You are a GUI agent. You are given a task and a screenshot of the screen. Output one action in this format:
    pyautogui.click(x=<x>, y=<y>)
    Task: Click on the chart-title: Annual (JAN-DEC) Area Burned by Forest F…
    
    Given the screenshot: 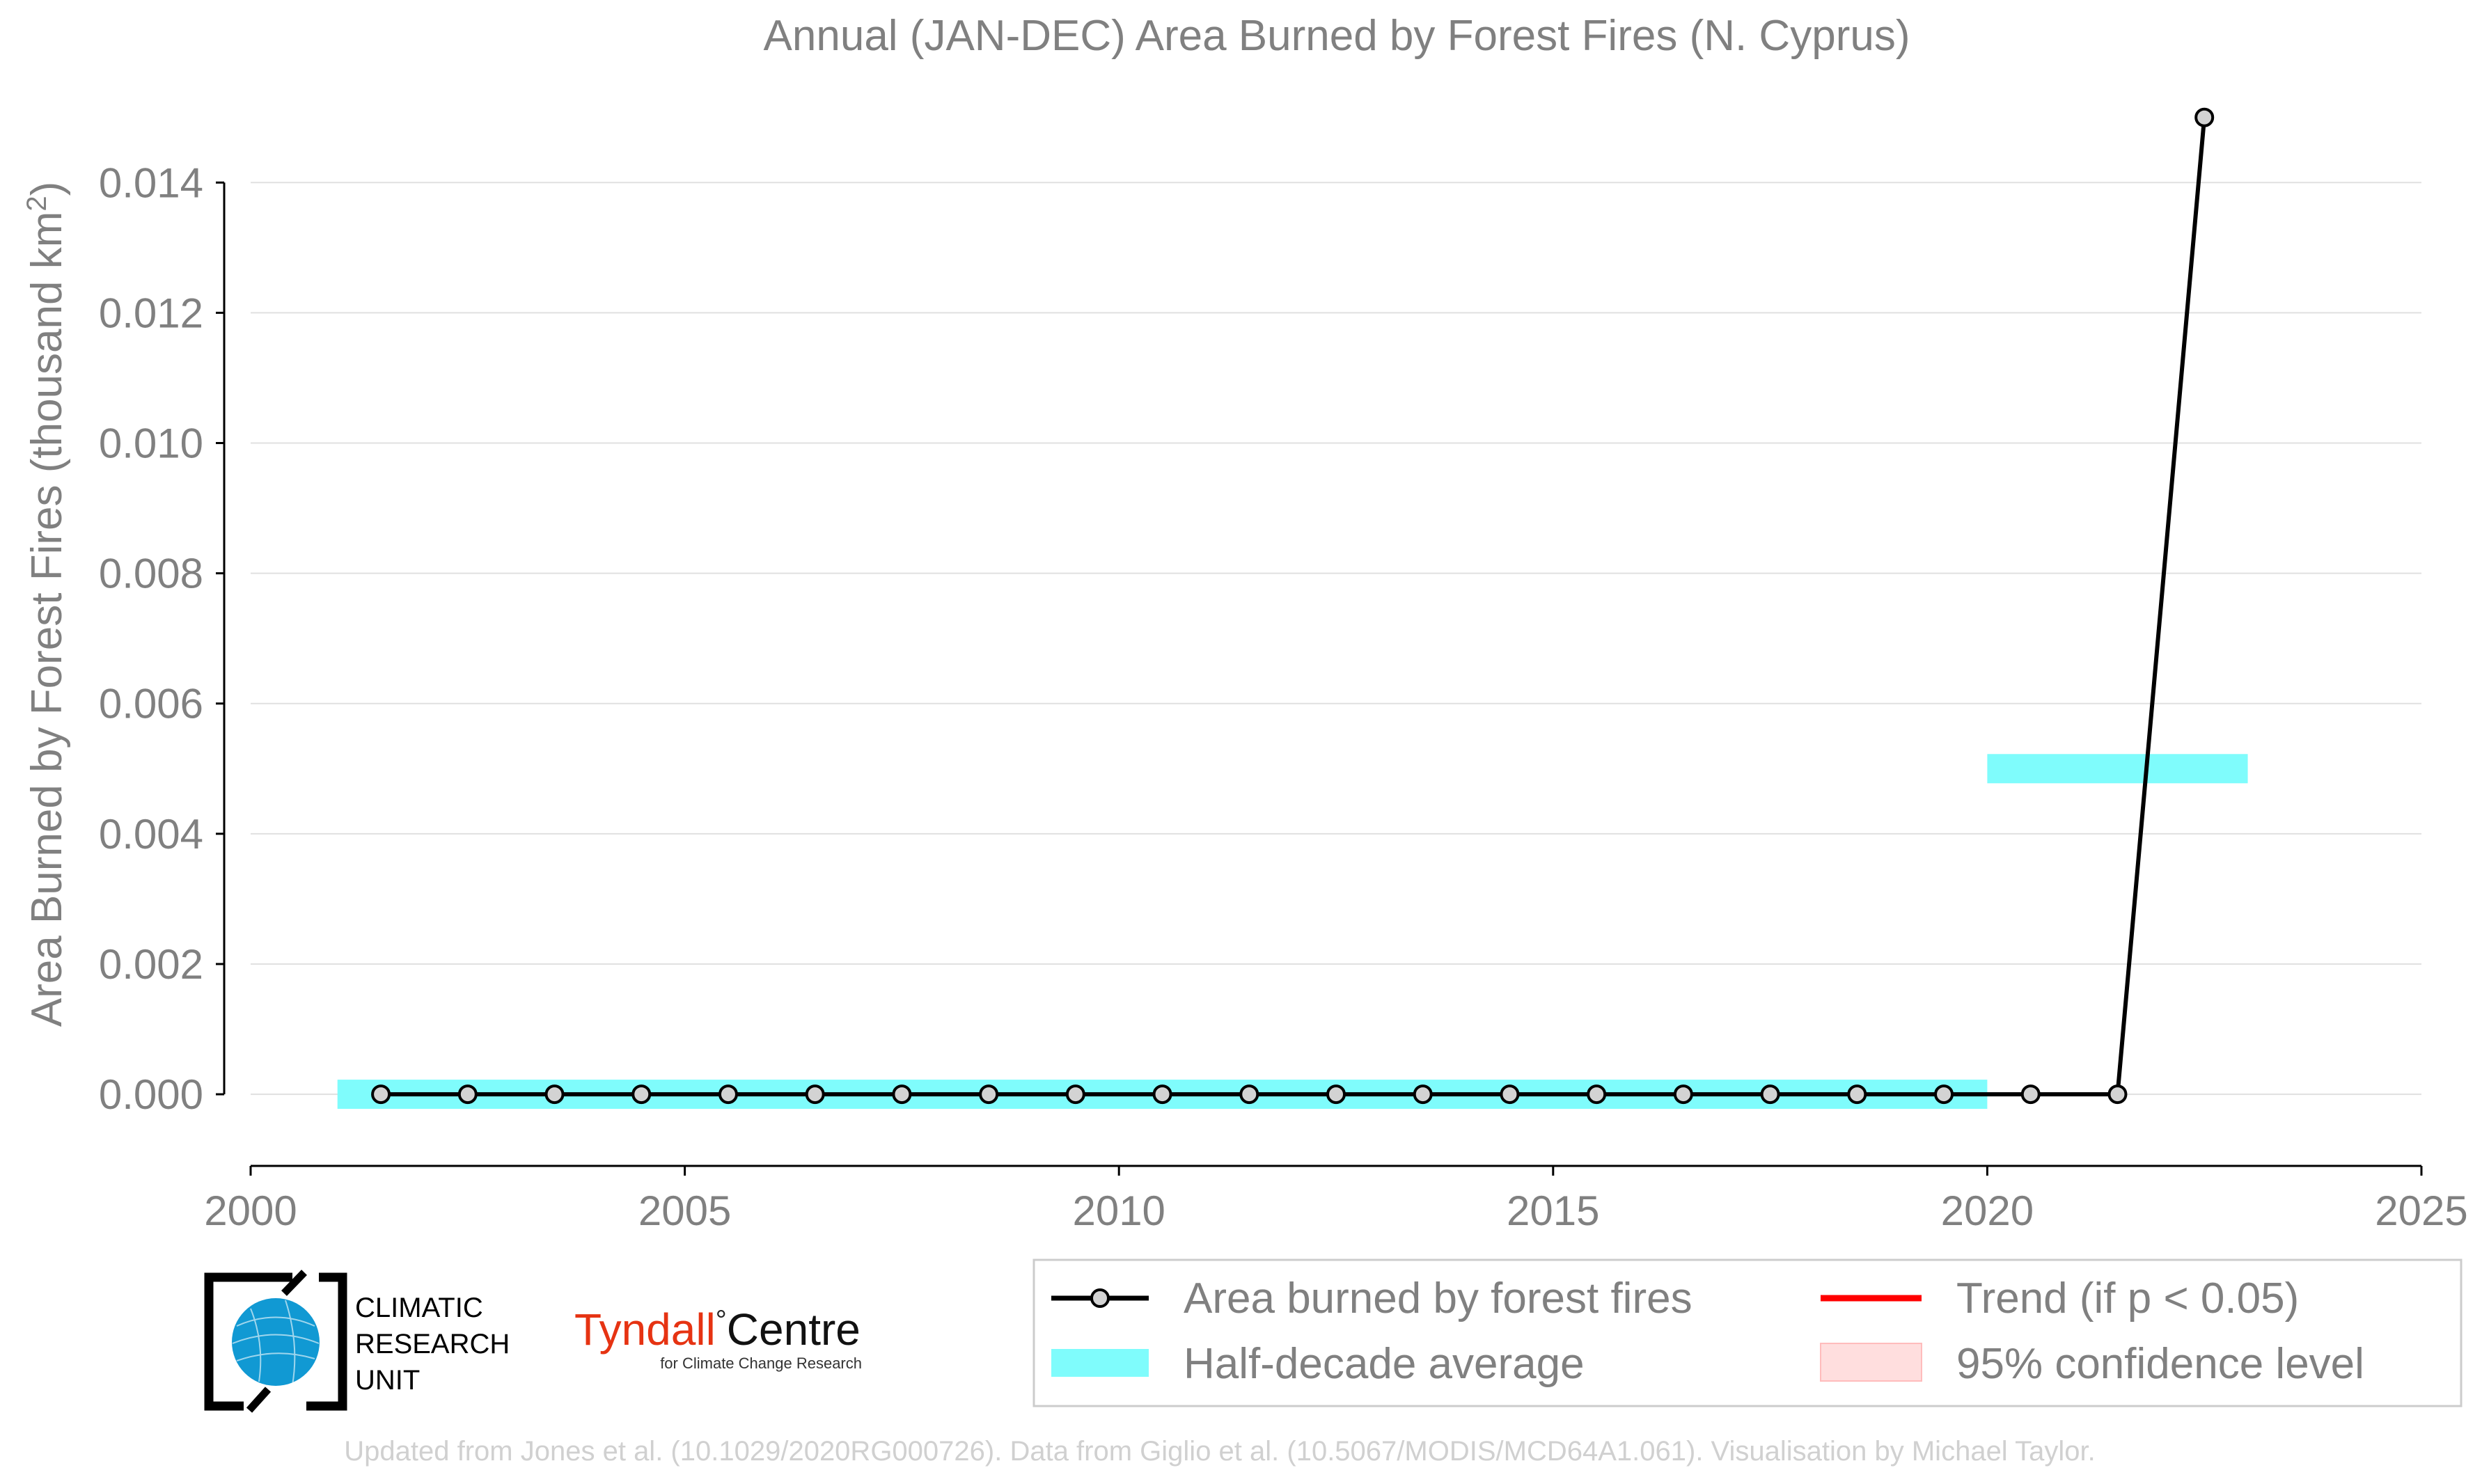 What is the action you would take?
    pyautogui.click(x=1337, y=36)
    